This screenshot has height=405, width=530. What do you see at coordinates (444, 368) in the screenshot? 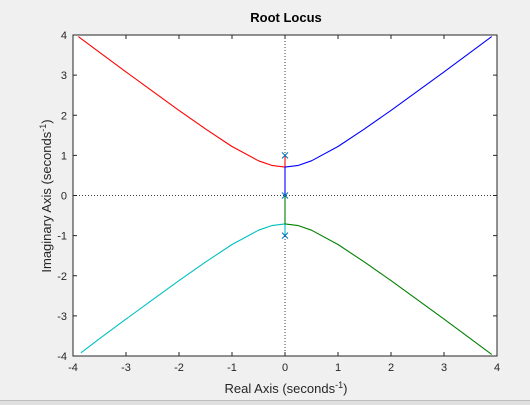
I see `x-tick-label: 3` at bounding box center [444, 368].